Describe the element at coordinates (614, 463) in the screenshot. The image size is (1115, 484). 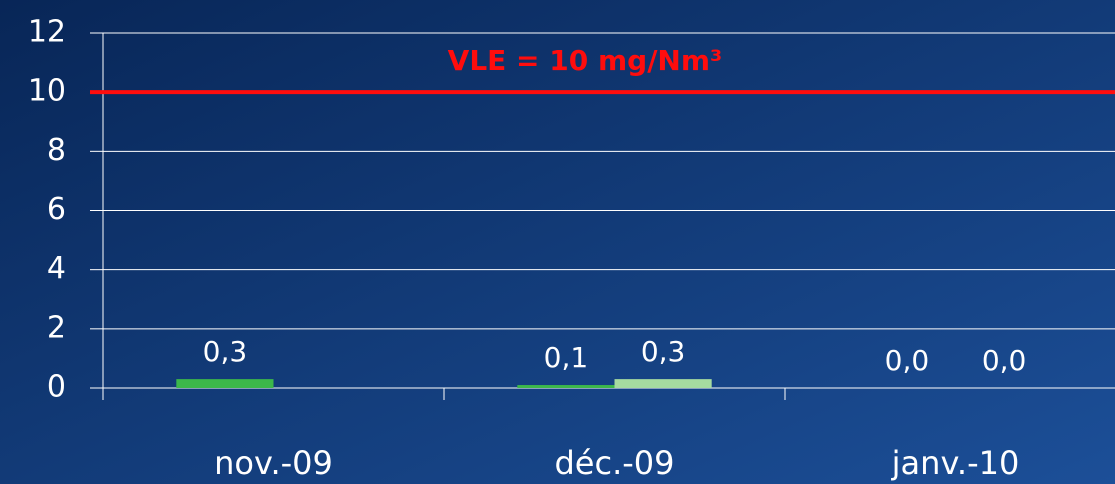
I see `x-tick-label: déc.-09` at that location.